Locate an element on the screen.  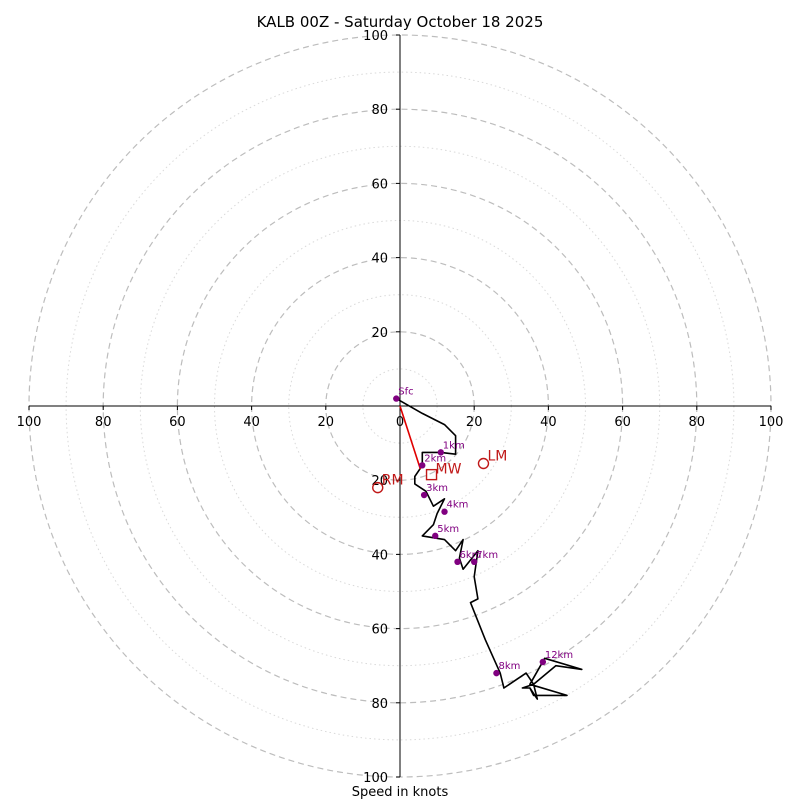
mean-wind-marker is located at coordinates (431, 474).